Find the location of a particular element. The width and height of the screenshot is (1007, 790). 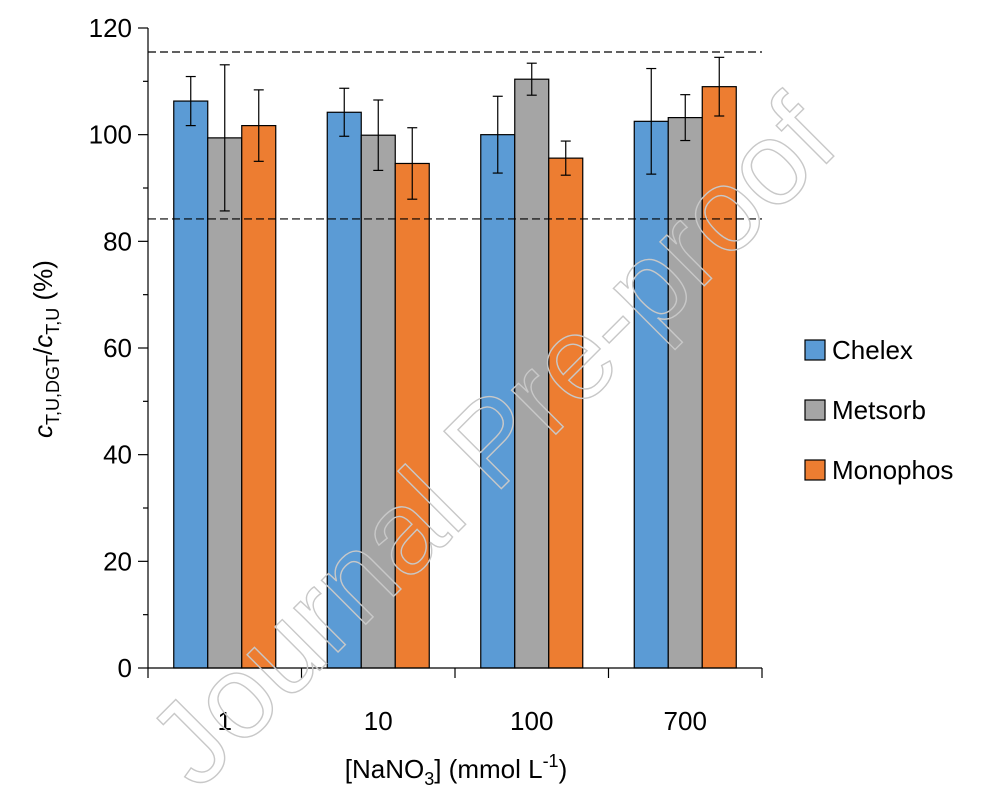

y-label-sub2: T,U is located at coordinates (53, 321).